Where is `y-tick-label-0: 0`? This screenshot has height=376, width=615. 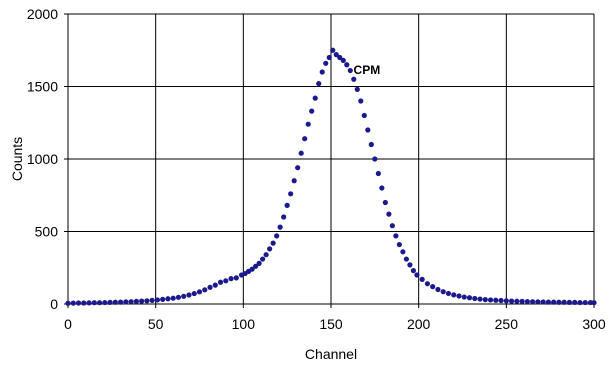 y-tick-label-0: 0 is located at coordinates (54, 304).